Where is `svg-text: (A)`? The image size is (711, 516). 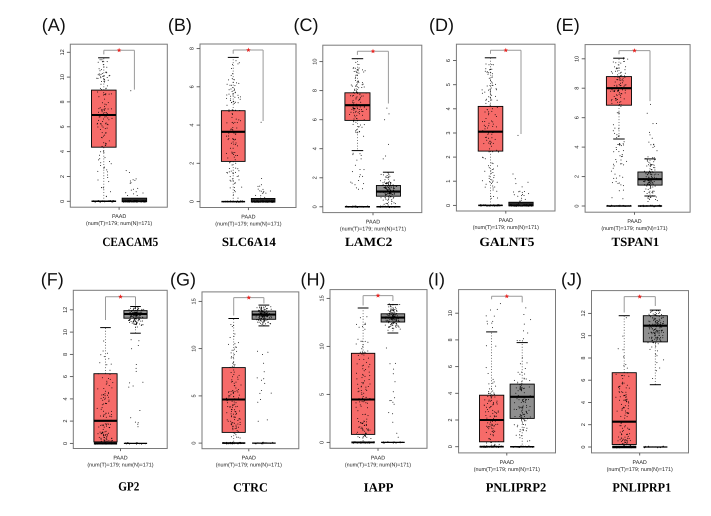 svg-text: (A) is located at coordinates (54, 25).